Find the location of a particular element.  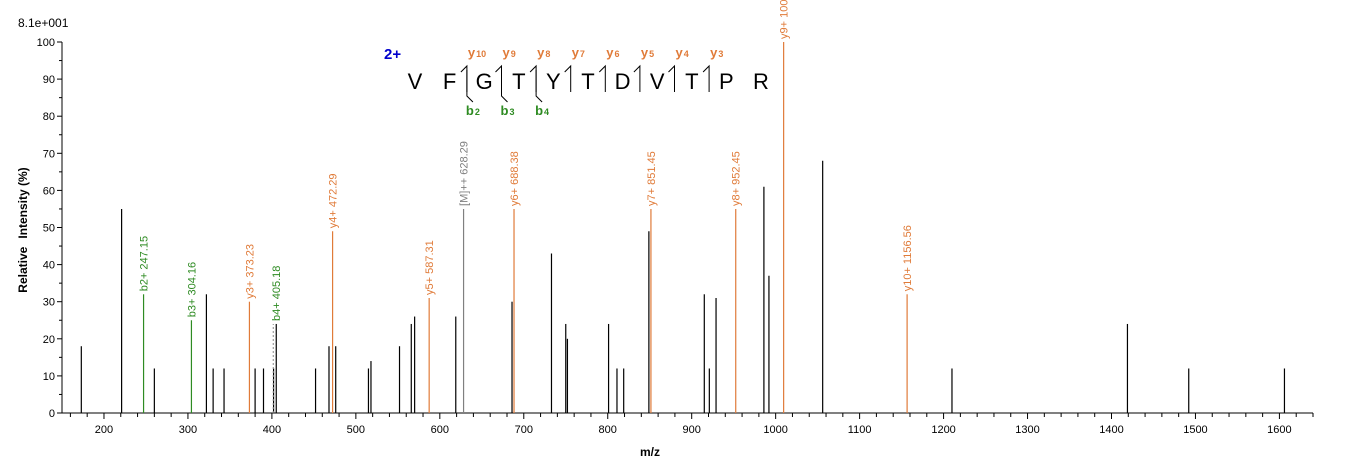

svg-text:RelativeIntensity (%): Relative Intensity (%) is located at coordinates (23, 229).